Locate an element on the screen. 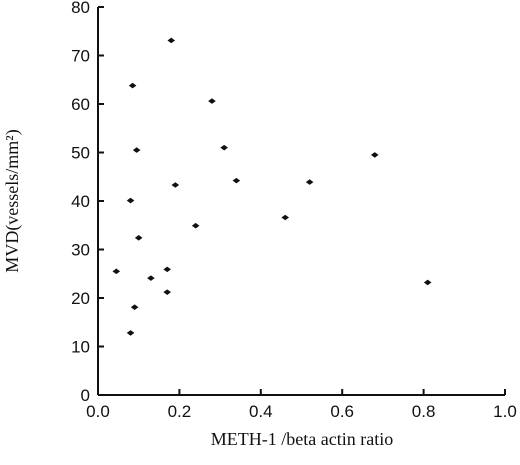 Image resolution: width=520 pixels, height=465 pixels. y-tick-label: 60 is located at coordinates (80, 104).